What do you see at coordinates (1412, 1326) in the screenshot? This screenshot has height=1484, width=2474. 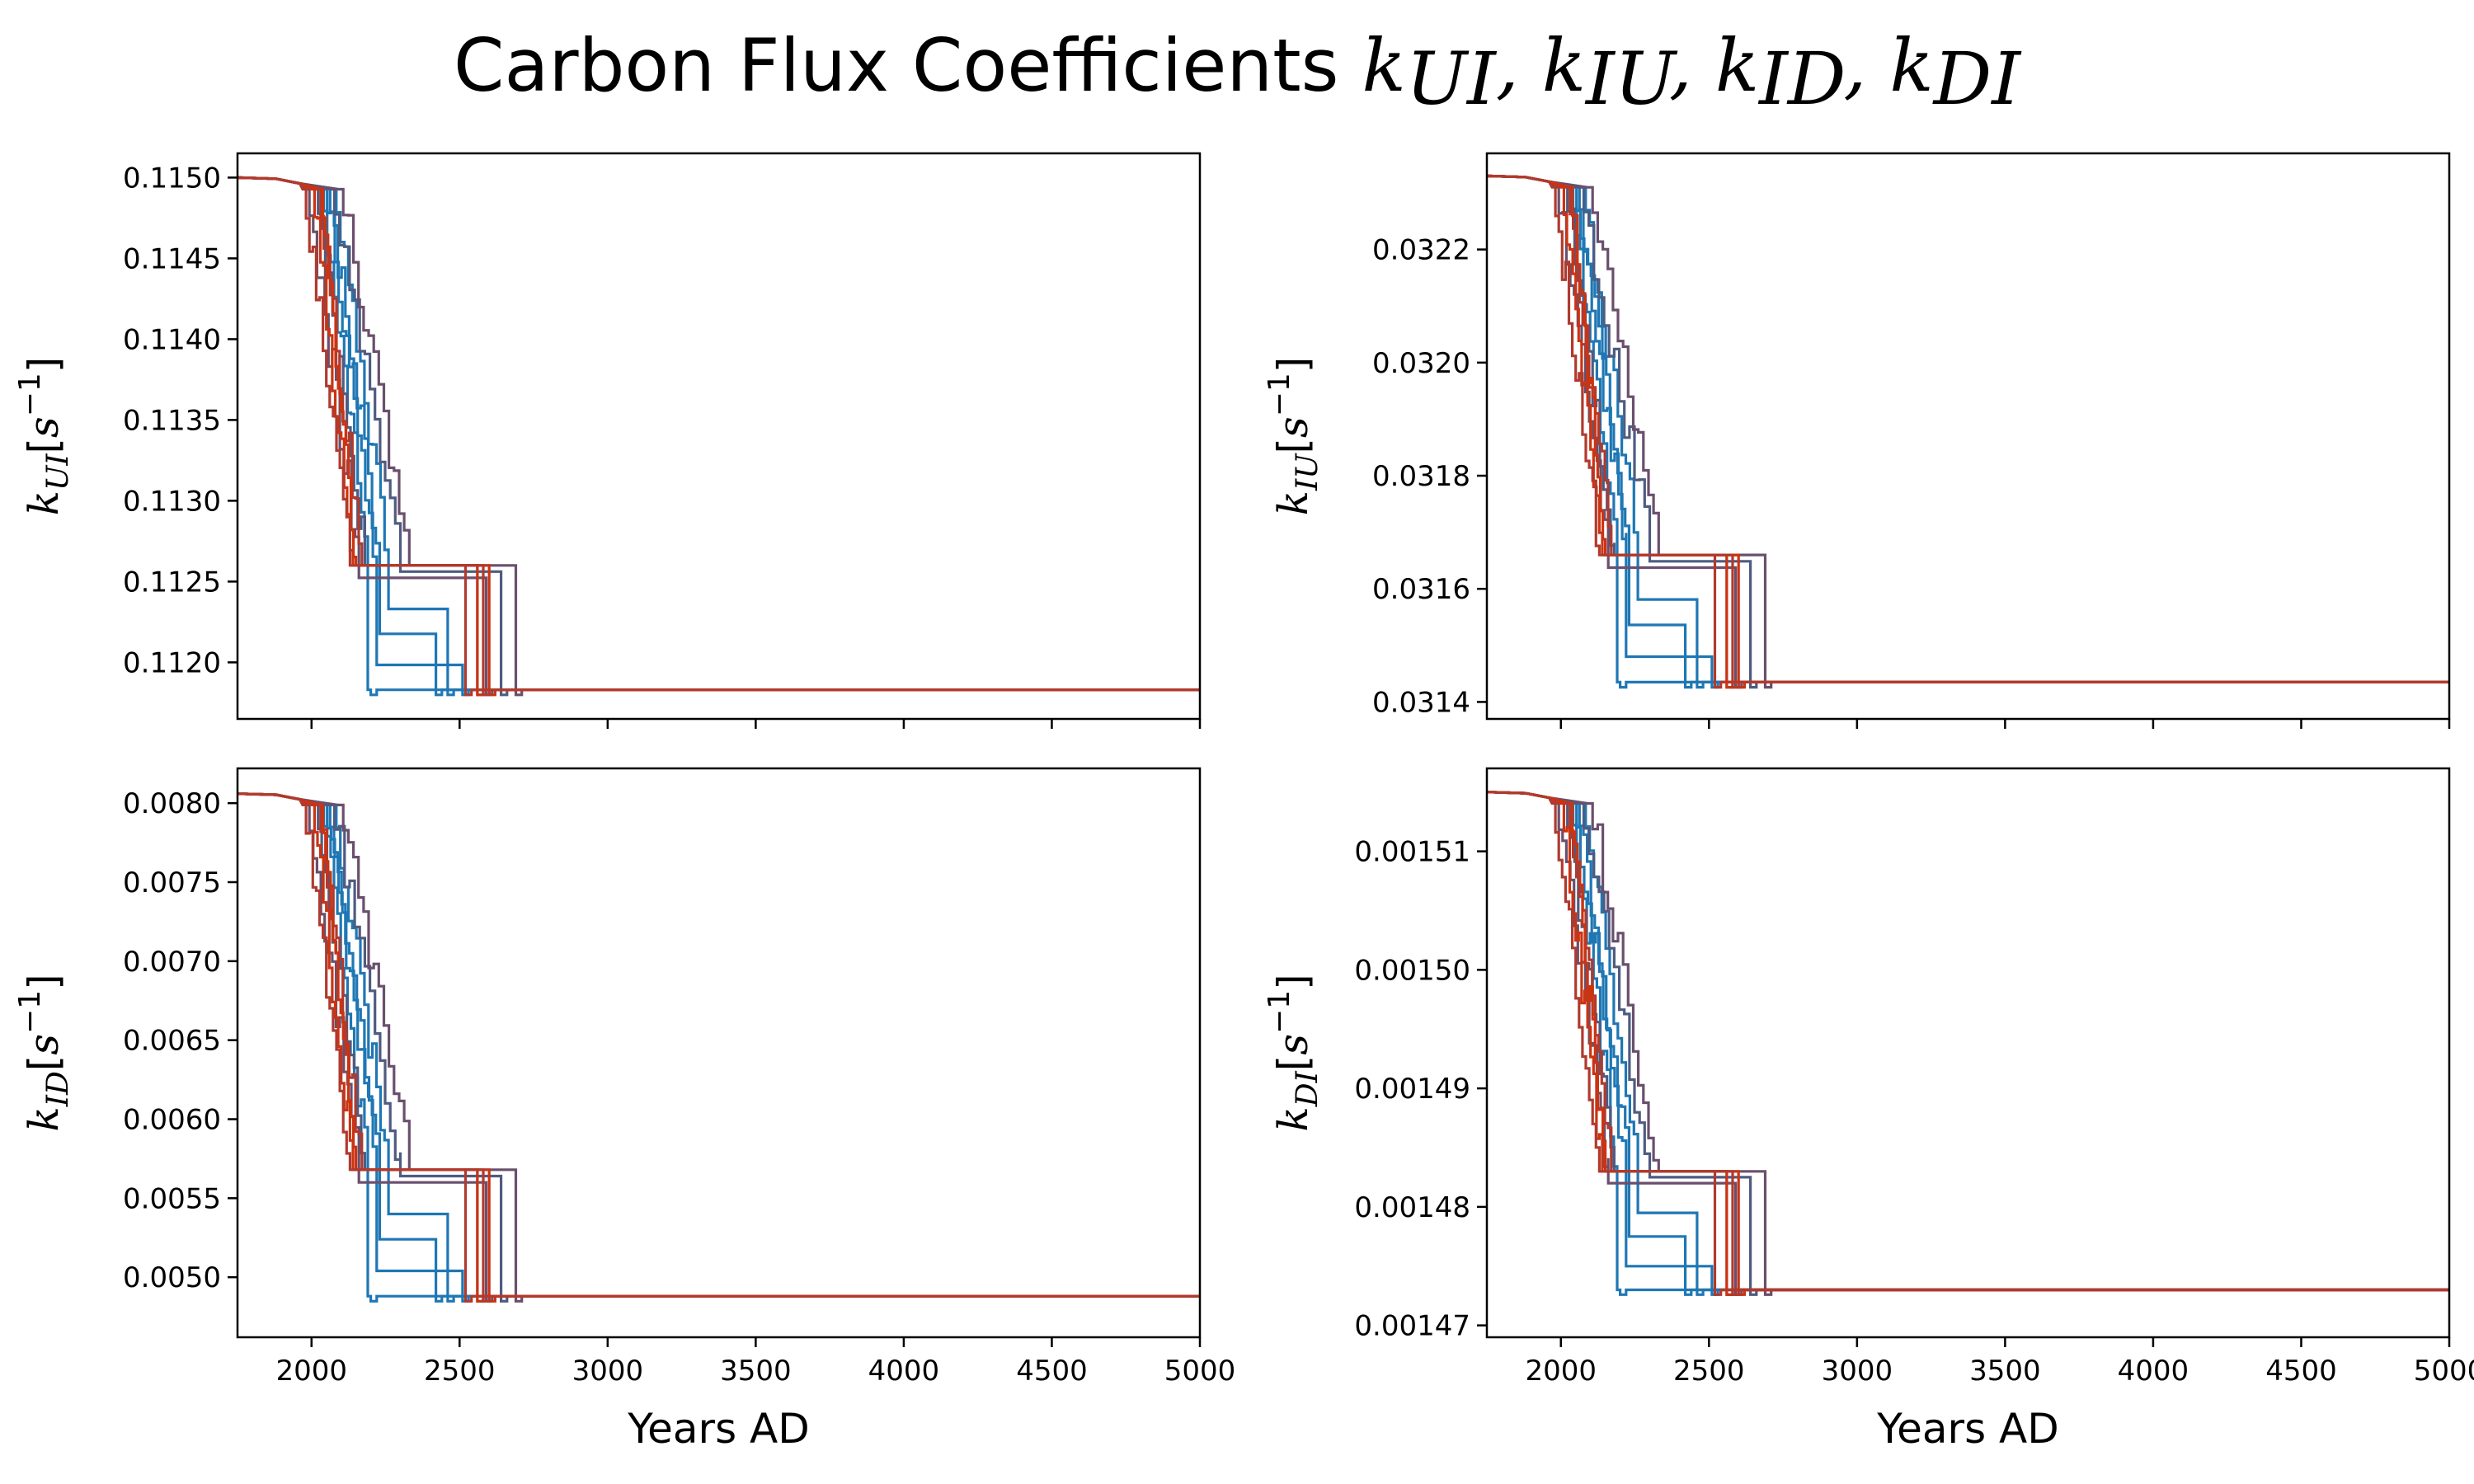 I see `y-tick-label: 0.00147` at bounding box center [1412, 1326].